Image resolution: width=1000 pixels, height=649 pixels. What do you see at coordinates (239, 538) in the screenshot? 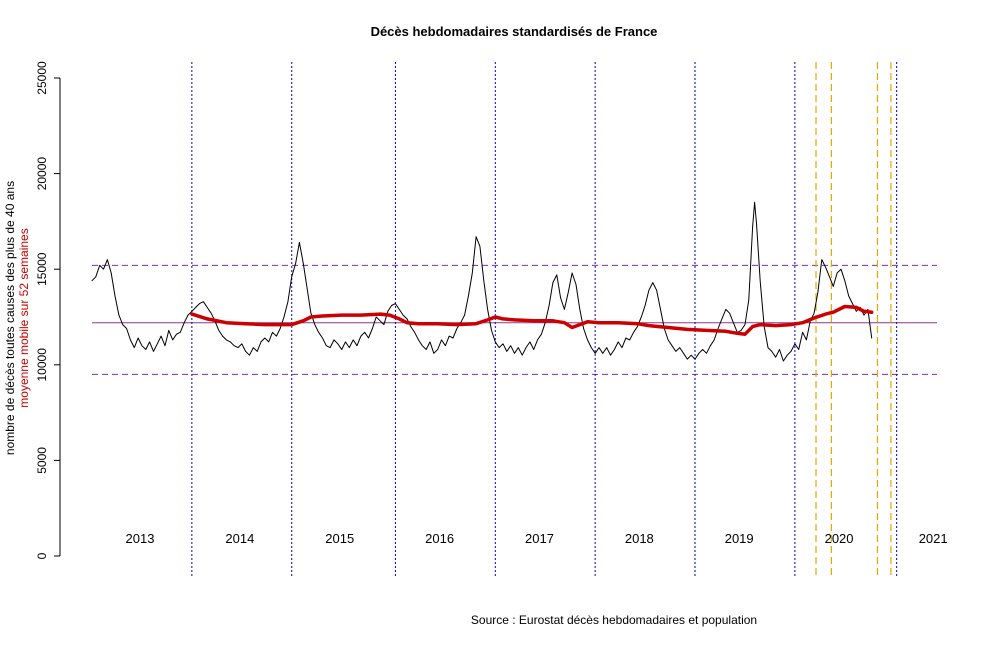
I see `year-label: 2014` at bounding box center [239, 538].